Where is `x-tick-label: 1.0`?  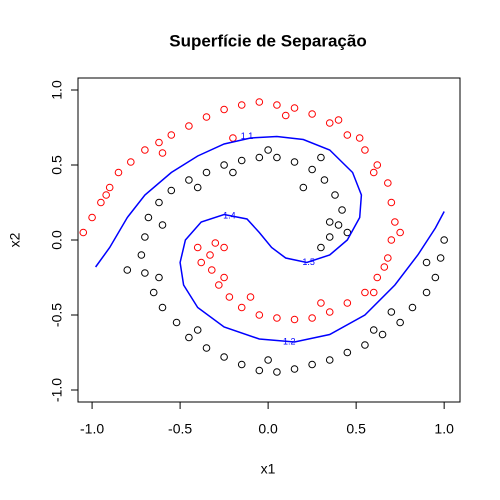
x-tick-label: 1.0 is located at coordinates (444, 429).